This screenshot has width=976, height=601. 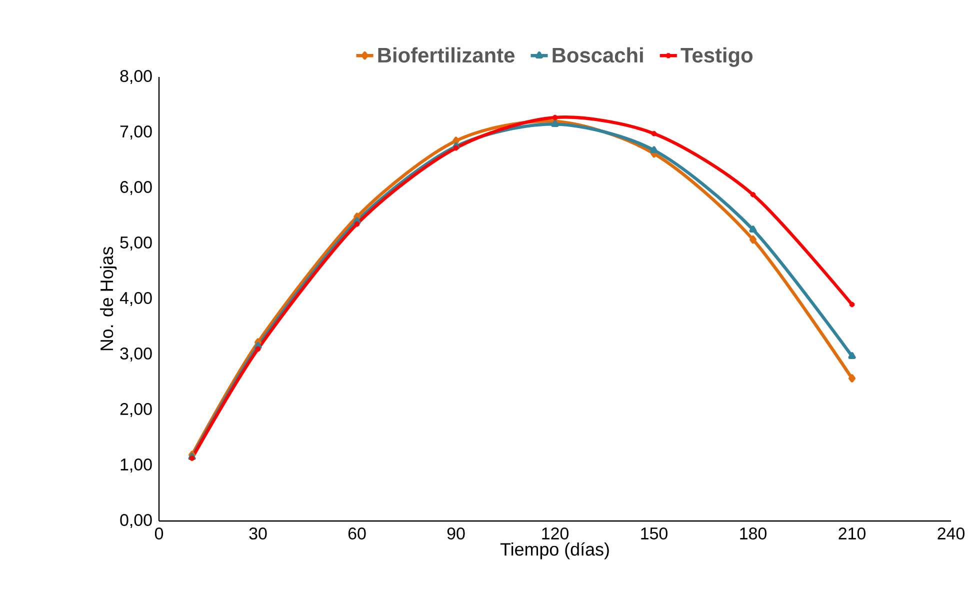 I want to click on y-tick-label: 4,00, so click(x=136, y=299).